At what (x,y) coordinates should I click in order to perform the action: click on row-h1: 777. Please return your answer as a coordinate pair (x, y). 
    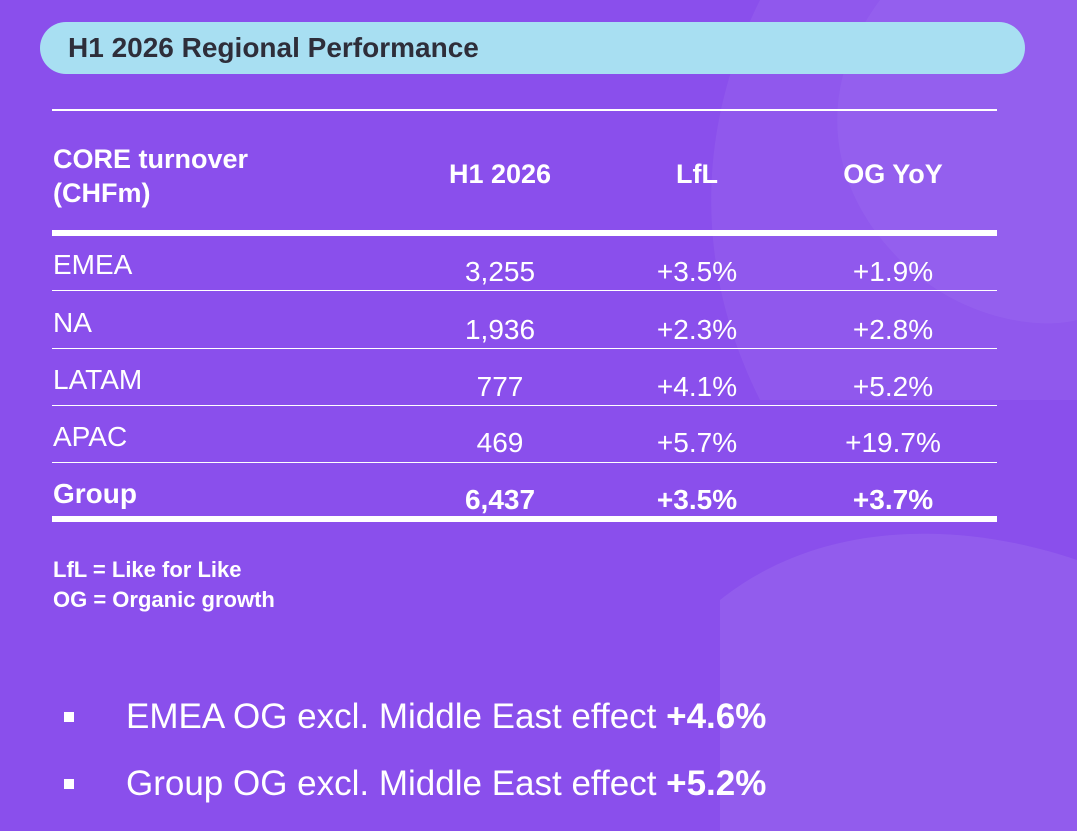
    Looking at the image, I should click on (500, 386).